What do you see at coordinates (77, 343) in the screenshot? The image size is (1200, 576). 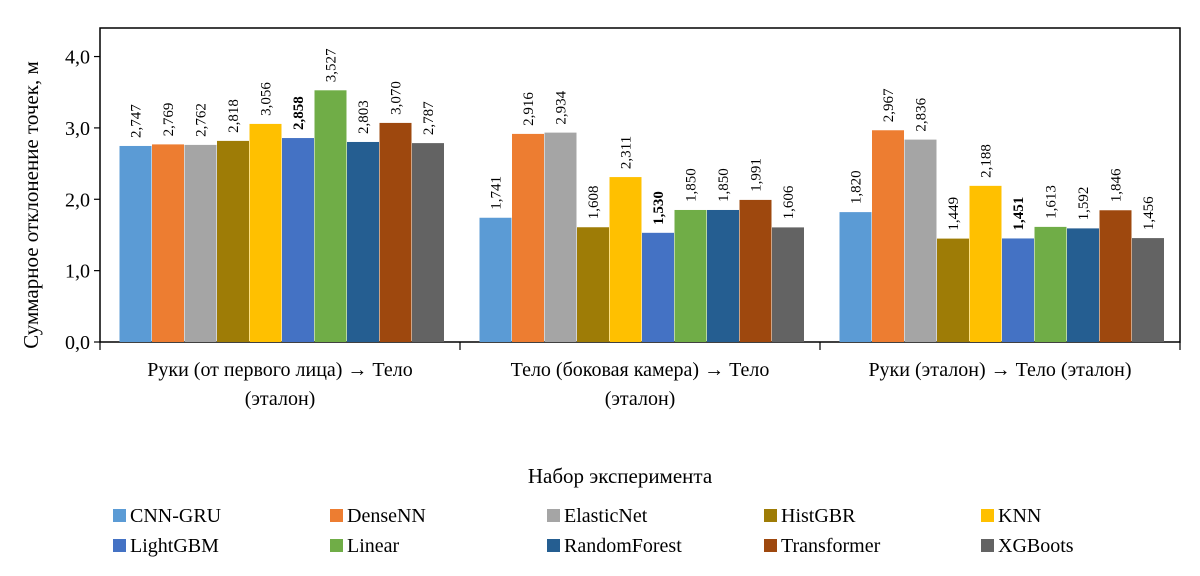 I see `y-tick-label: 0,0` at bounding box center [77, 343].